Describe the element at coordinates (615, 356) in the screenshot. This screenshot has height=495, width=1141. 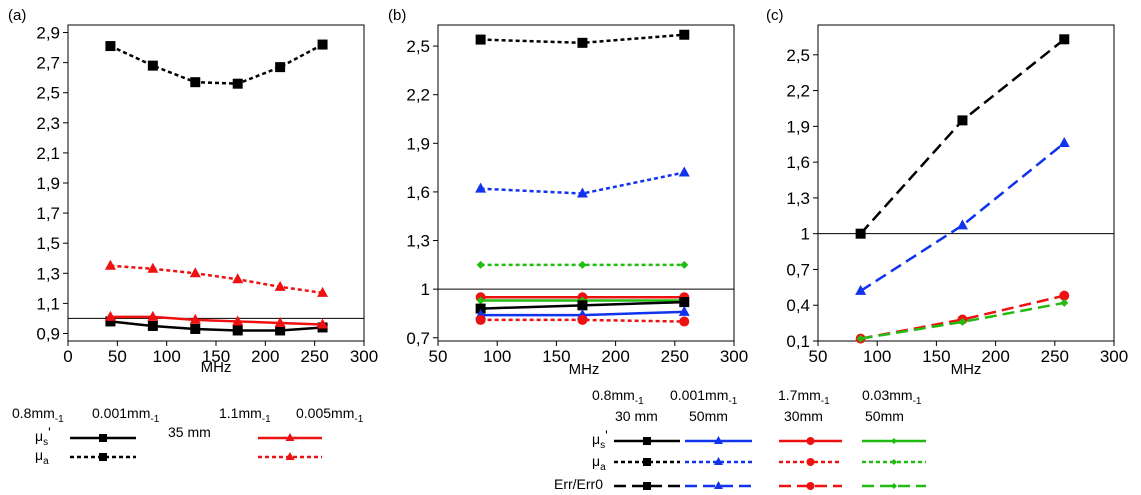
I see `panel-b-xtick-label: 200` at that location.